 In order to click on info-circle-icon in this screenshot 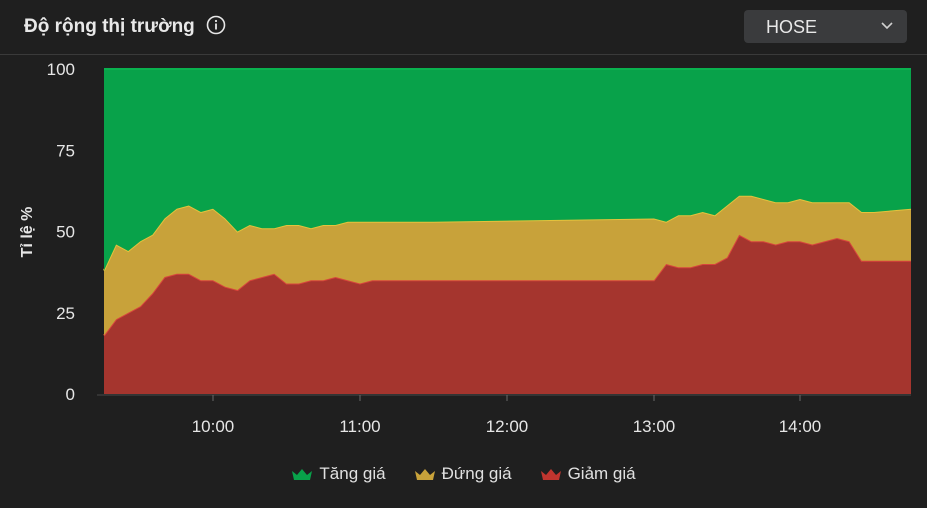, I will do `click(216, 25)`.